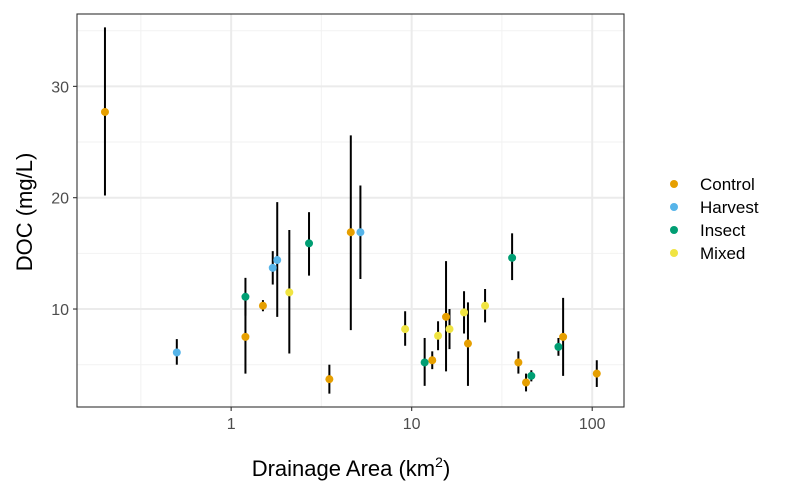  I want to click on x-tick-label: 100, so click(592, 424).